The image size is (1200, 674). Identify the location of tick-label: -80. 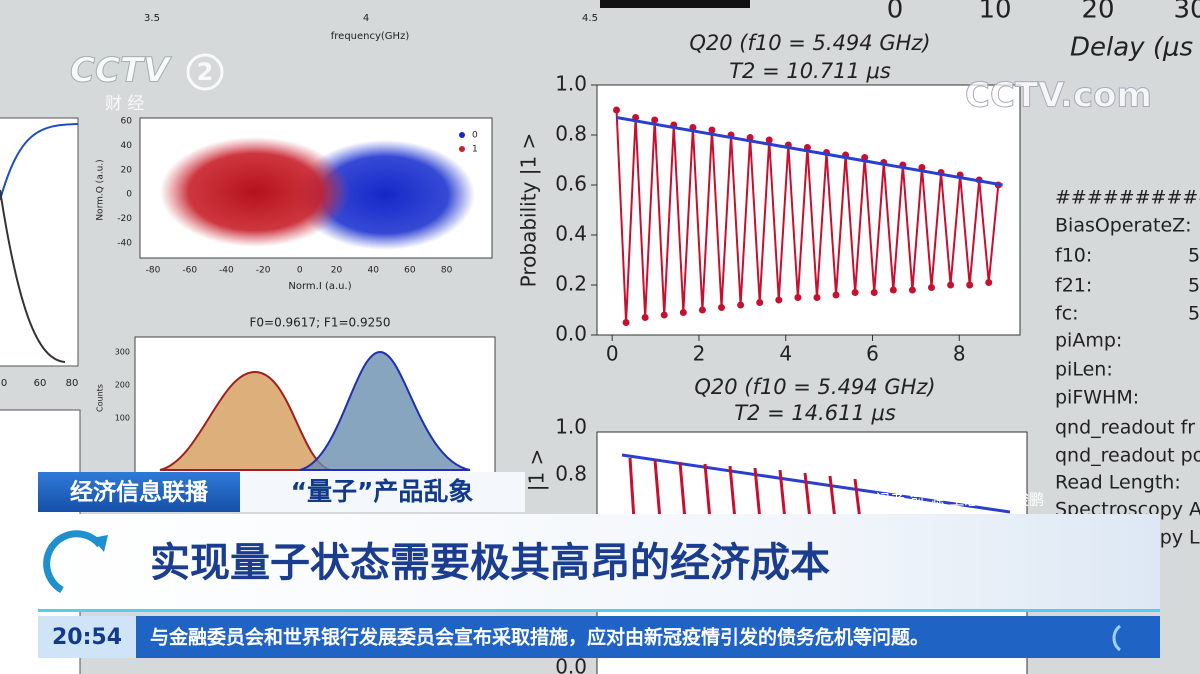
(153, 271).